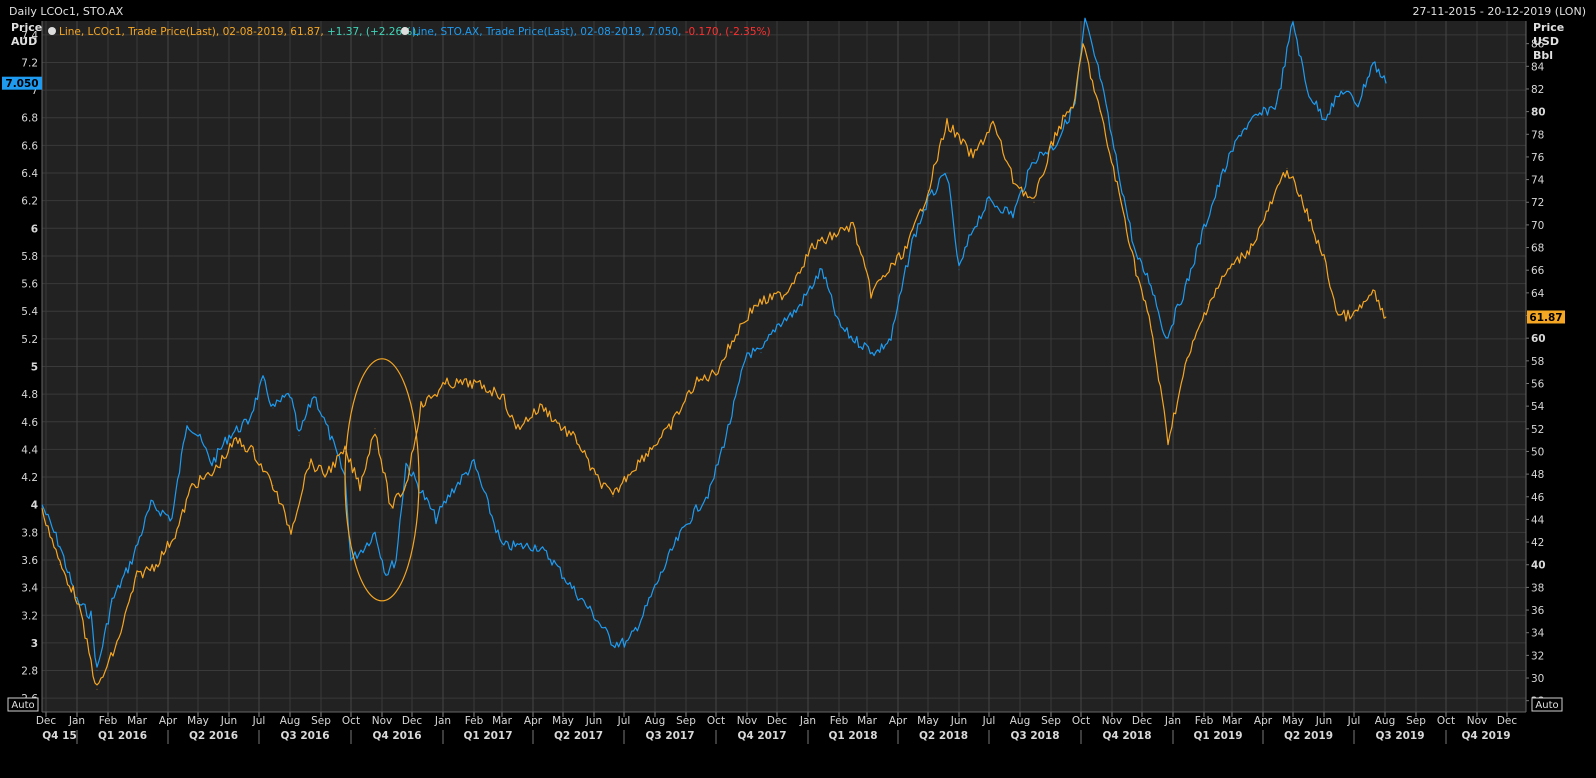 The height and width of the screenshot is (778, 1596). What do you see at coordinates (372, 32) in the screenshot?
I see `lco-legend-change: +1.37, (+2.26%),` at bounding box center [372, 32].